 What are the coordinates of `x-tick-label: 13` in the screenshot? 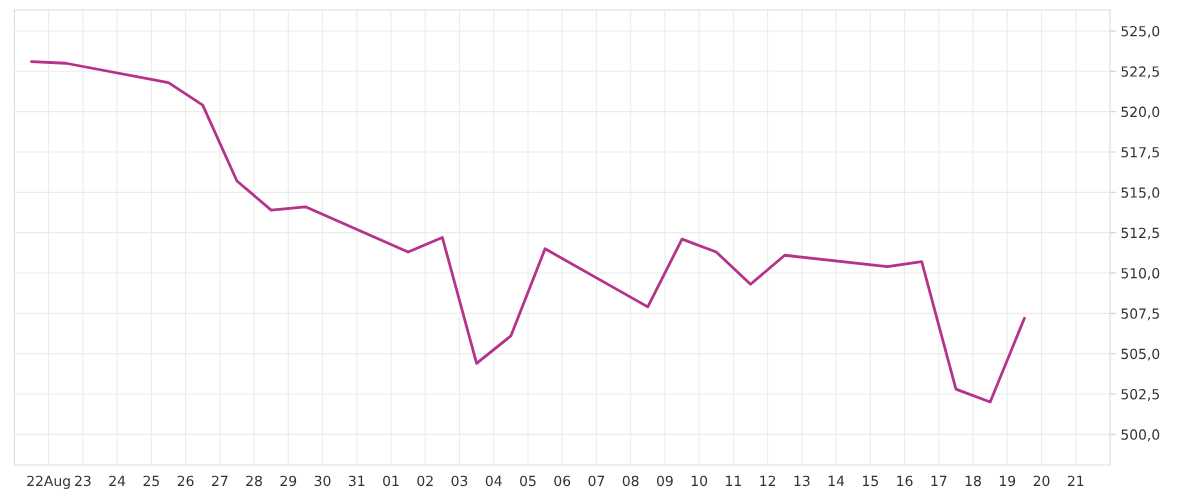 It's located at (802, 481).